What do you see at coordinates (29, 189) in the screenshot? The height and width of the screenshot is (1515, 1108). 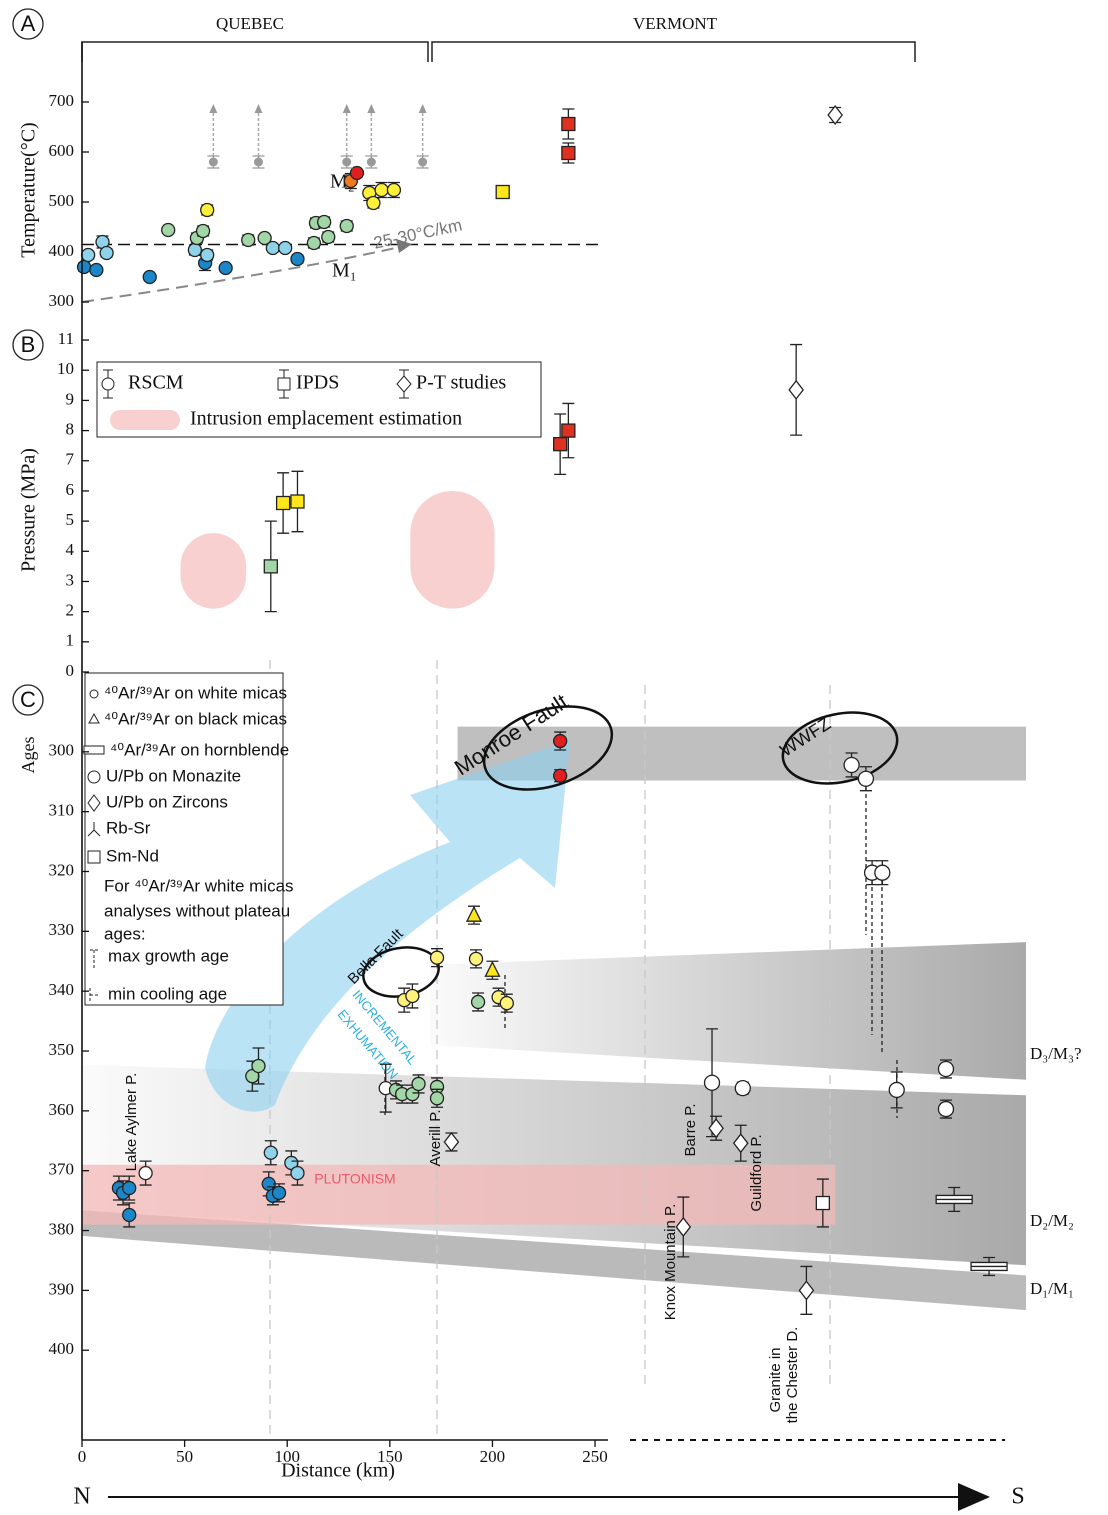 I see `y-axis-label: Temperature(°C)` at bounding box center [29, 189].